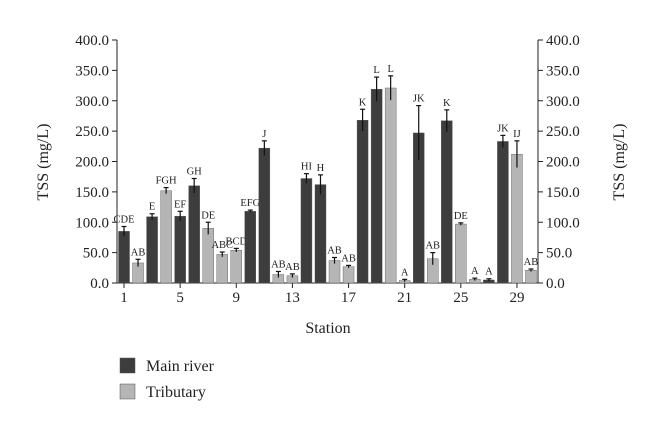 Image resolution: width=660 pixels, height=435 pixels. What do you see at coordinates (99, 284) in the screenshot?
I see `y-tick-label-left: 0.0` at bounding box center [99, 284].